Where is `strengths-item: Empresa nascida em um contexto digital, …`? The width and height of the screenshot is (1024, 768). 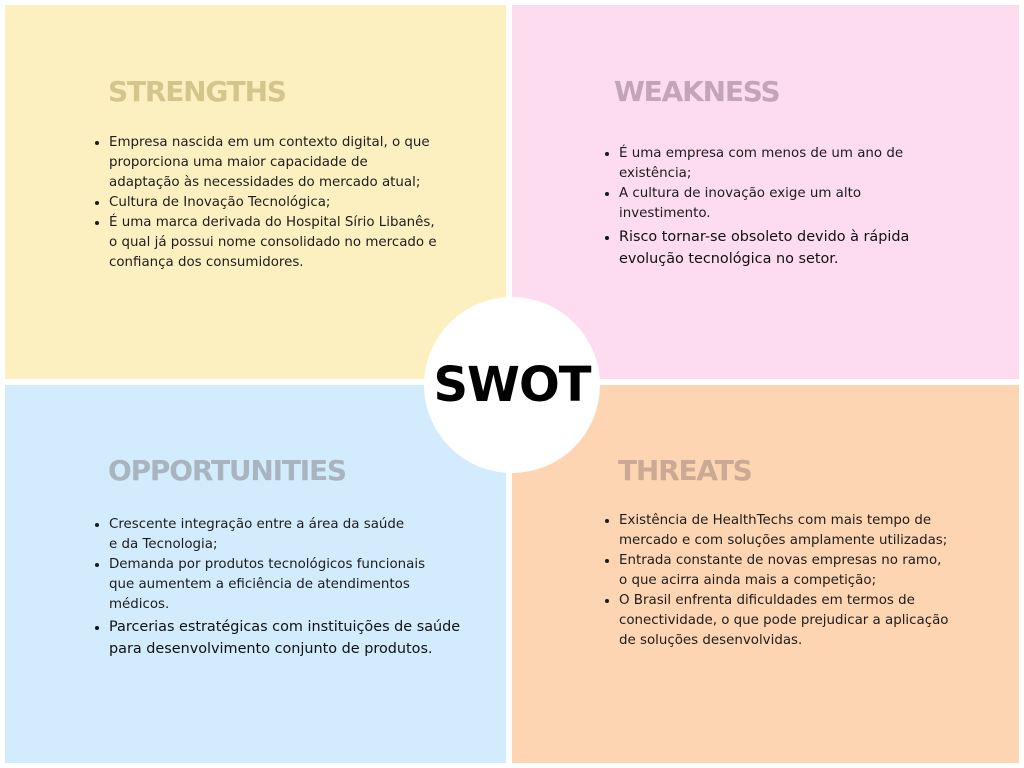
strengths-item: Empresa nascida em um contexto digital, … is located at coordinates (275, 163).